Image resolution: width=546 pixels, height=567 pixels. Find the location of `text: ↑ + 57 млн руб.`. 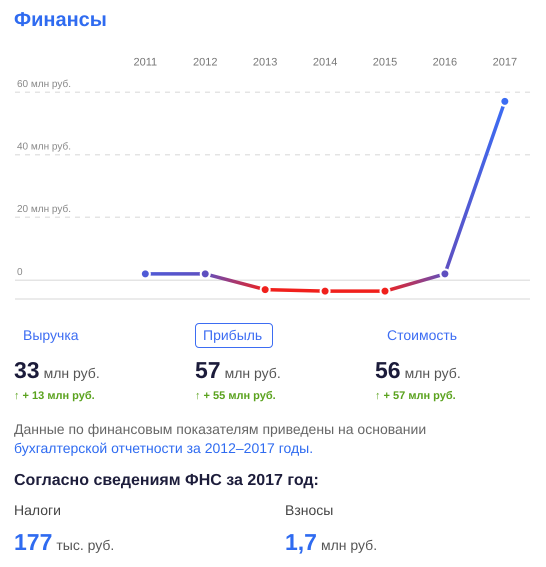

text: ↑ + 57 млн руб. is located at coordinates (415, 396).